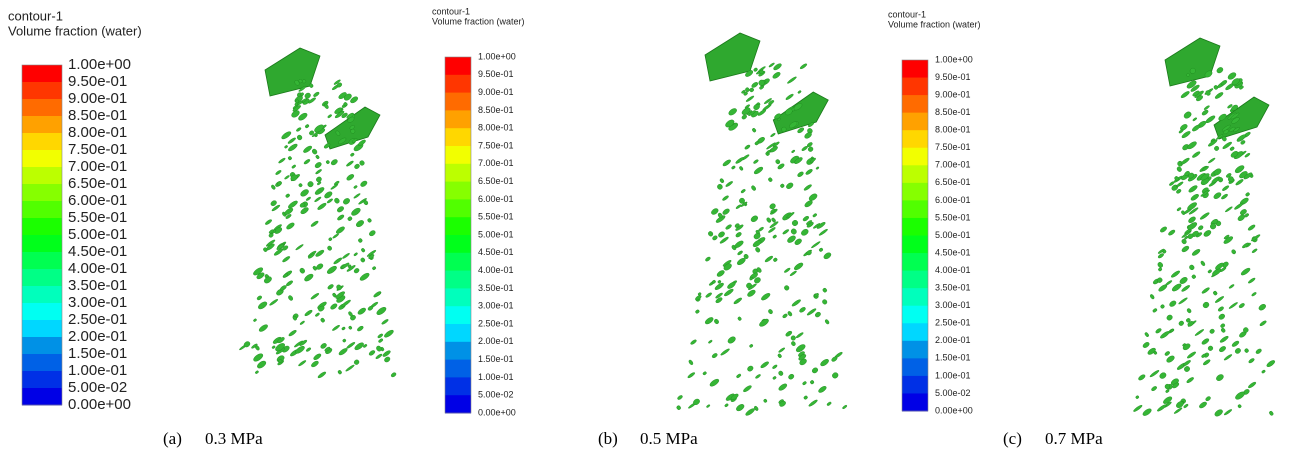  What do you see at coordinates (497, 56) in the screenshot?
I see `colorbar-label: 1.00e+00` at bounding box center [497, 56].